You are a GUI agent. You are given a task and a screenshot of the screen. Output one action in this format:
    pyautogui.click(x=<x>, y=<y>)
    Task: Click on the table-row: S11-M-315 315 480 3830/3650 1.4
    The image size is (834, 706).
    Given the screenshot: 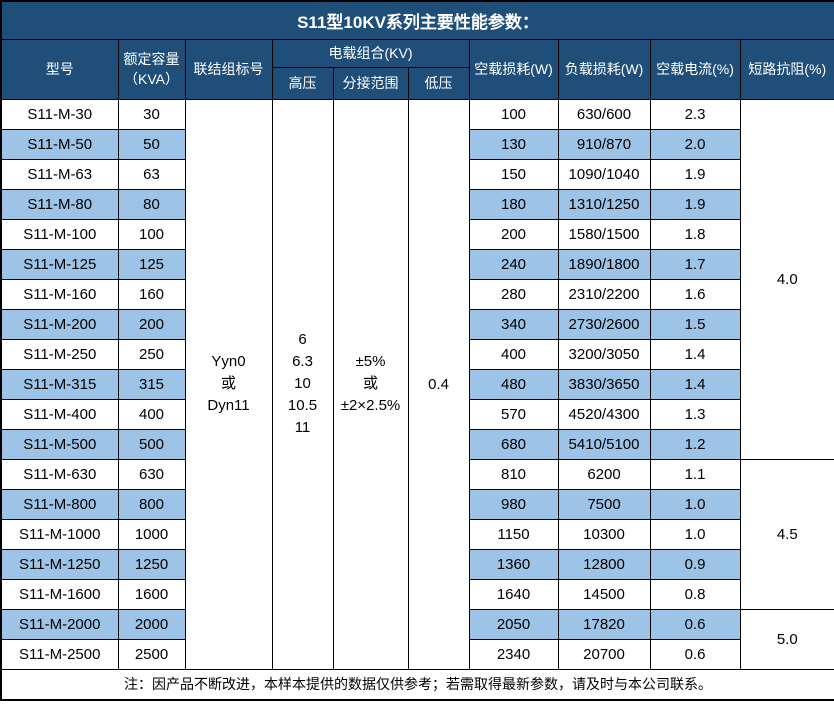 What is the action you would take?
    pyautogui.click(x=417, y=384)
    